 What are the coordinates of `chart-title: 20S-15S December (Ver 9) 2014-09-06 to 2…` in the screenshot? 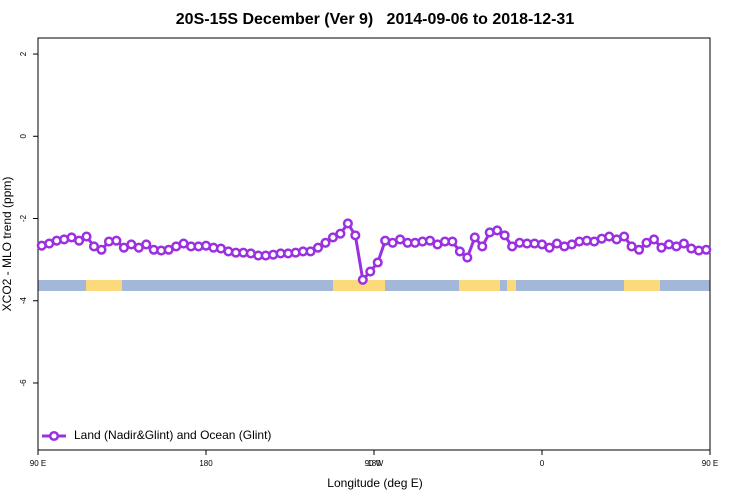 It's located at (375, 19).